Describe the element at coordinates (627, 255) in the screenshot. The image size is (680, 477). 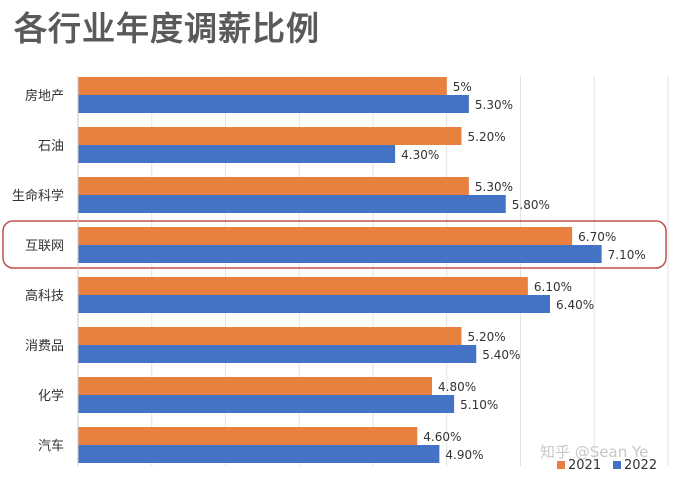
I see `data-label: 7.10%` at that location.